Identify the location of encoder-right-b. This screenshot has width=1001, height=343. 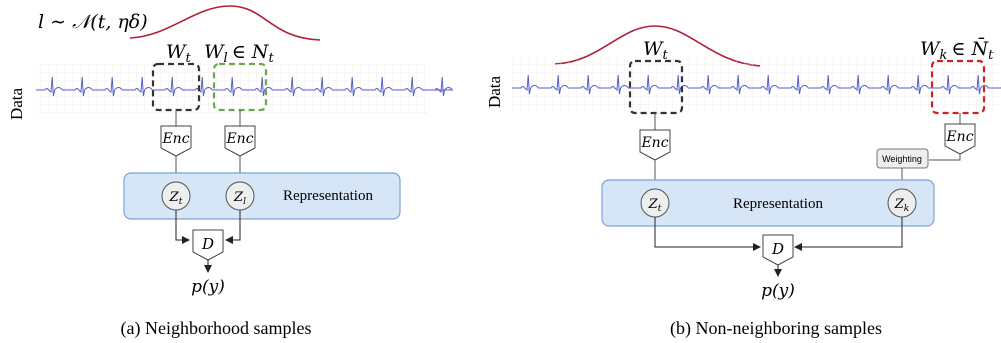
(960, 139).